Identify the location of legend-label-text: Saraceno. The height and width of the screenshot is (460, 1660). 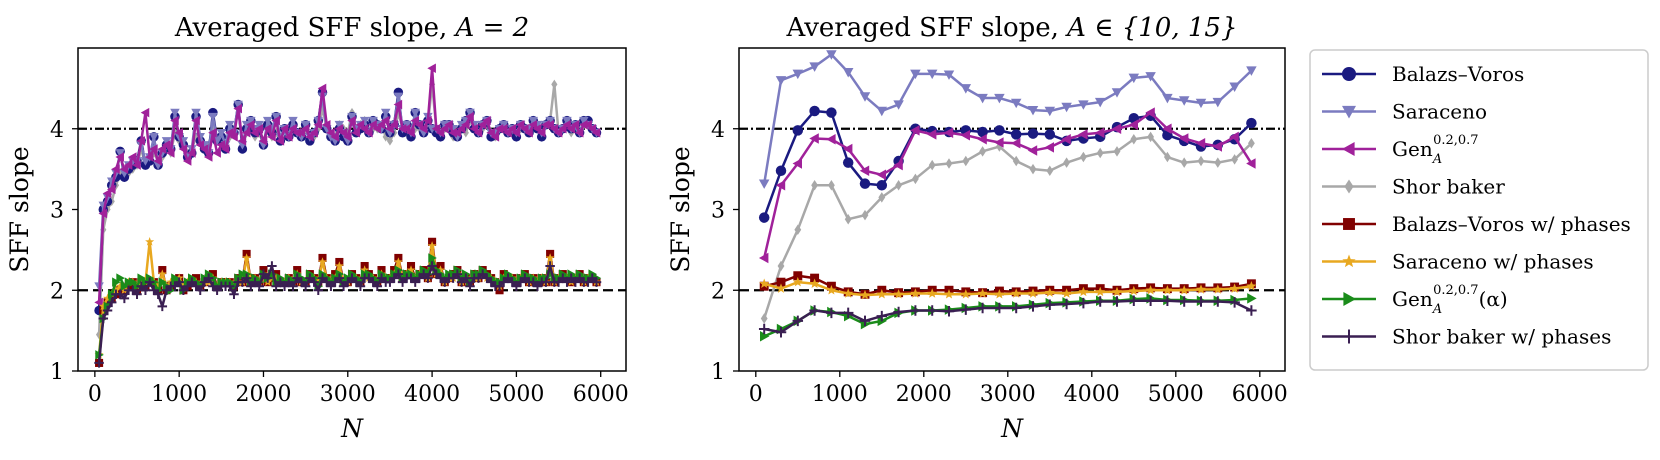
(1439, 112).